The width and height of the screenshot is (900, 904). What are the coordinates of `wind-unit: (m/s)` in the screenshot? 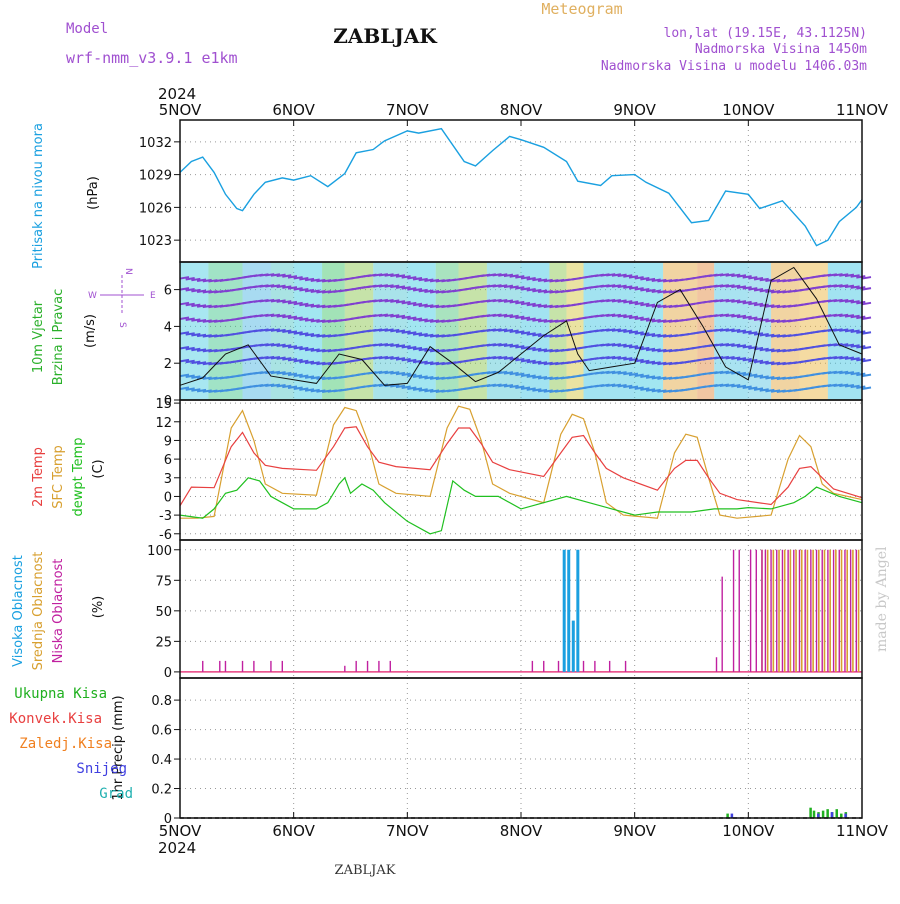 It's located at (90, 331).